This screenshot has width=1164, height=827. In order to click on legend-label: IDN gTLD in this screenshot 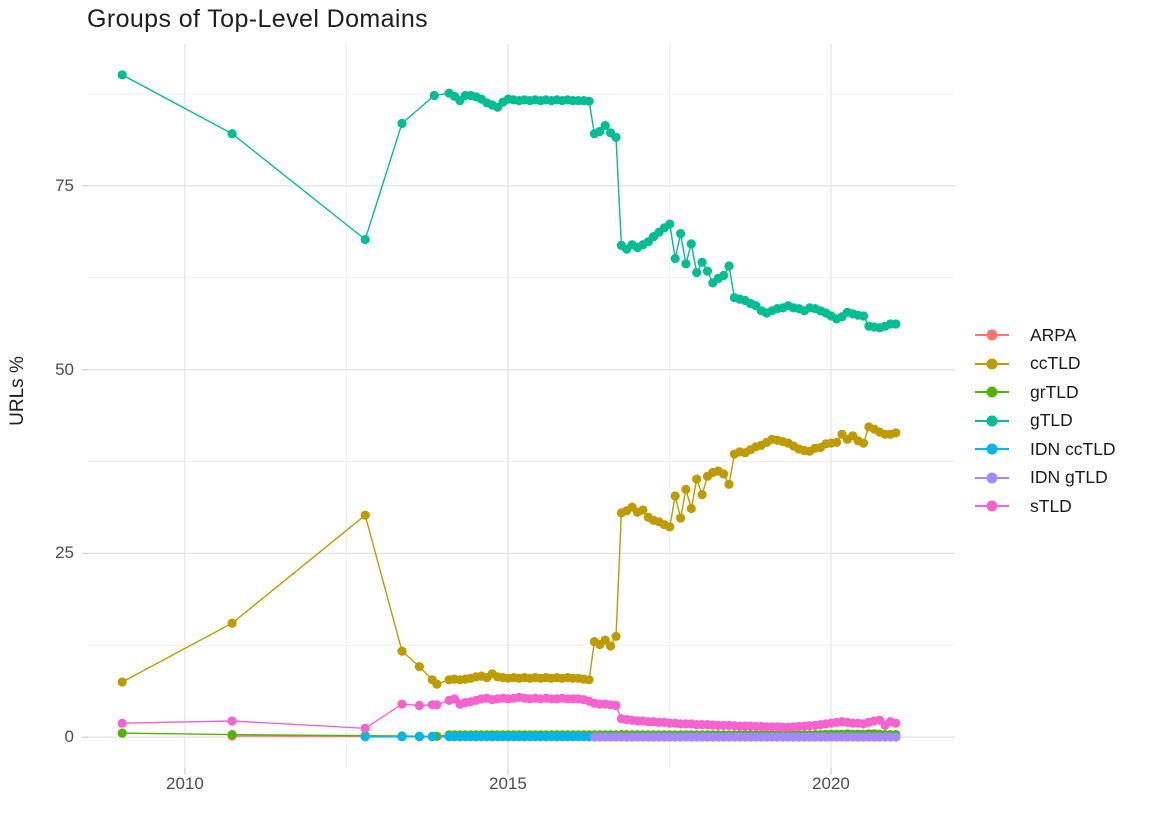, I will do `click(1069, 477)`.